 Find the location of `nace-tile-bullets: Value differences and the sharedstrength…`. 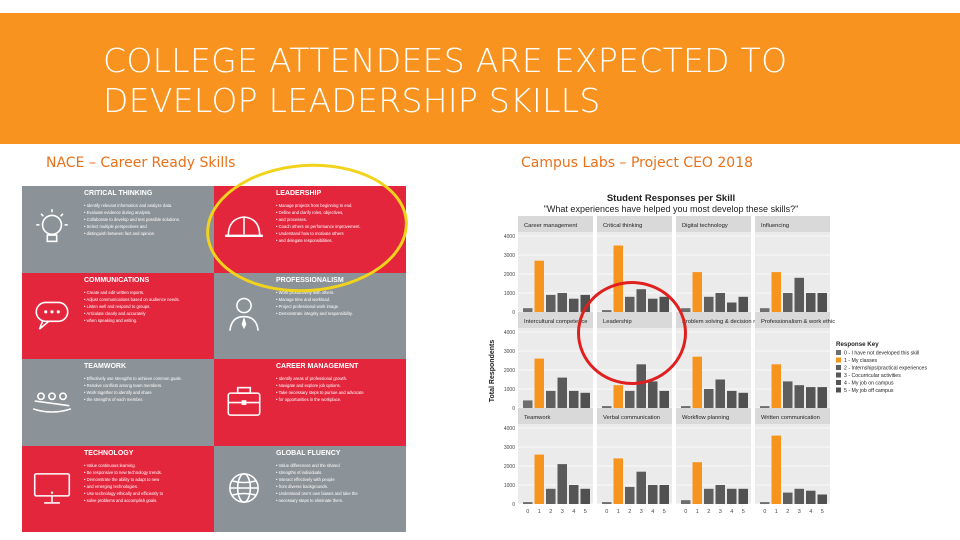

nace-tile-bullets: Value differences and the sharedstrength… is located at coordinates (317, 483).